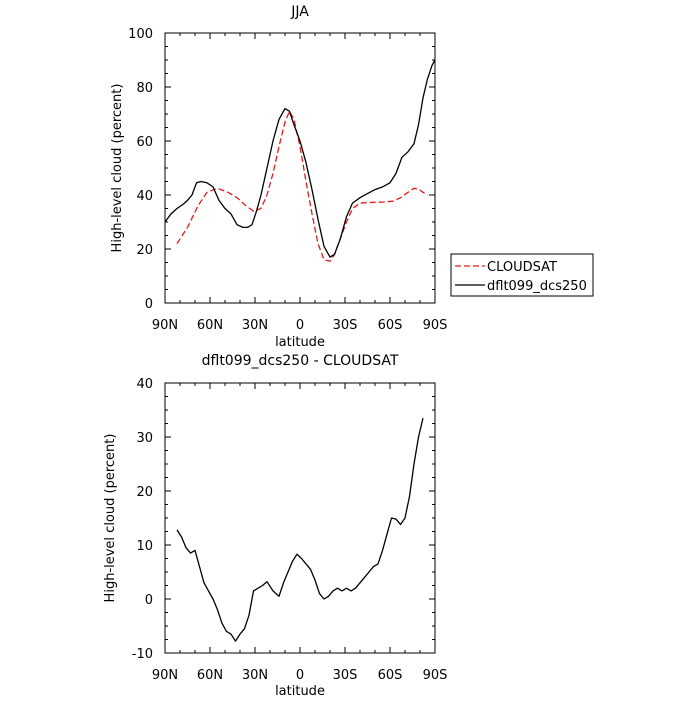  I want to click on legend-box, so click(522, 275).